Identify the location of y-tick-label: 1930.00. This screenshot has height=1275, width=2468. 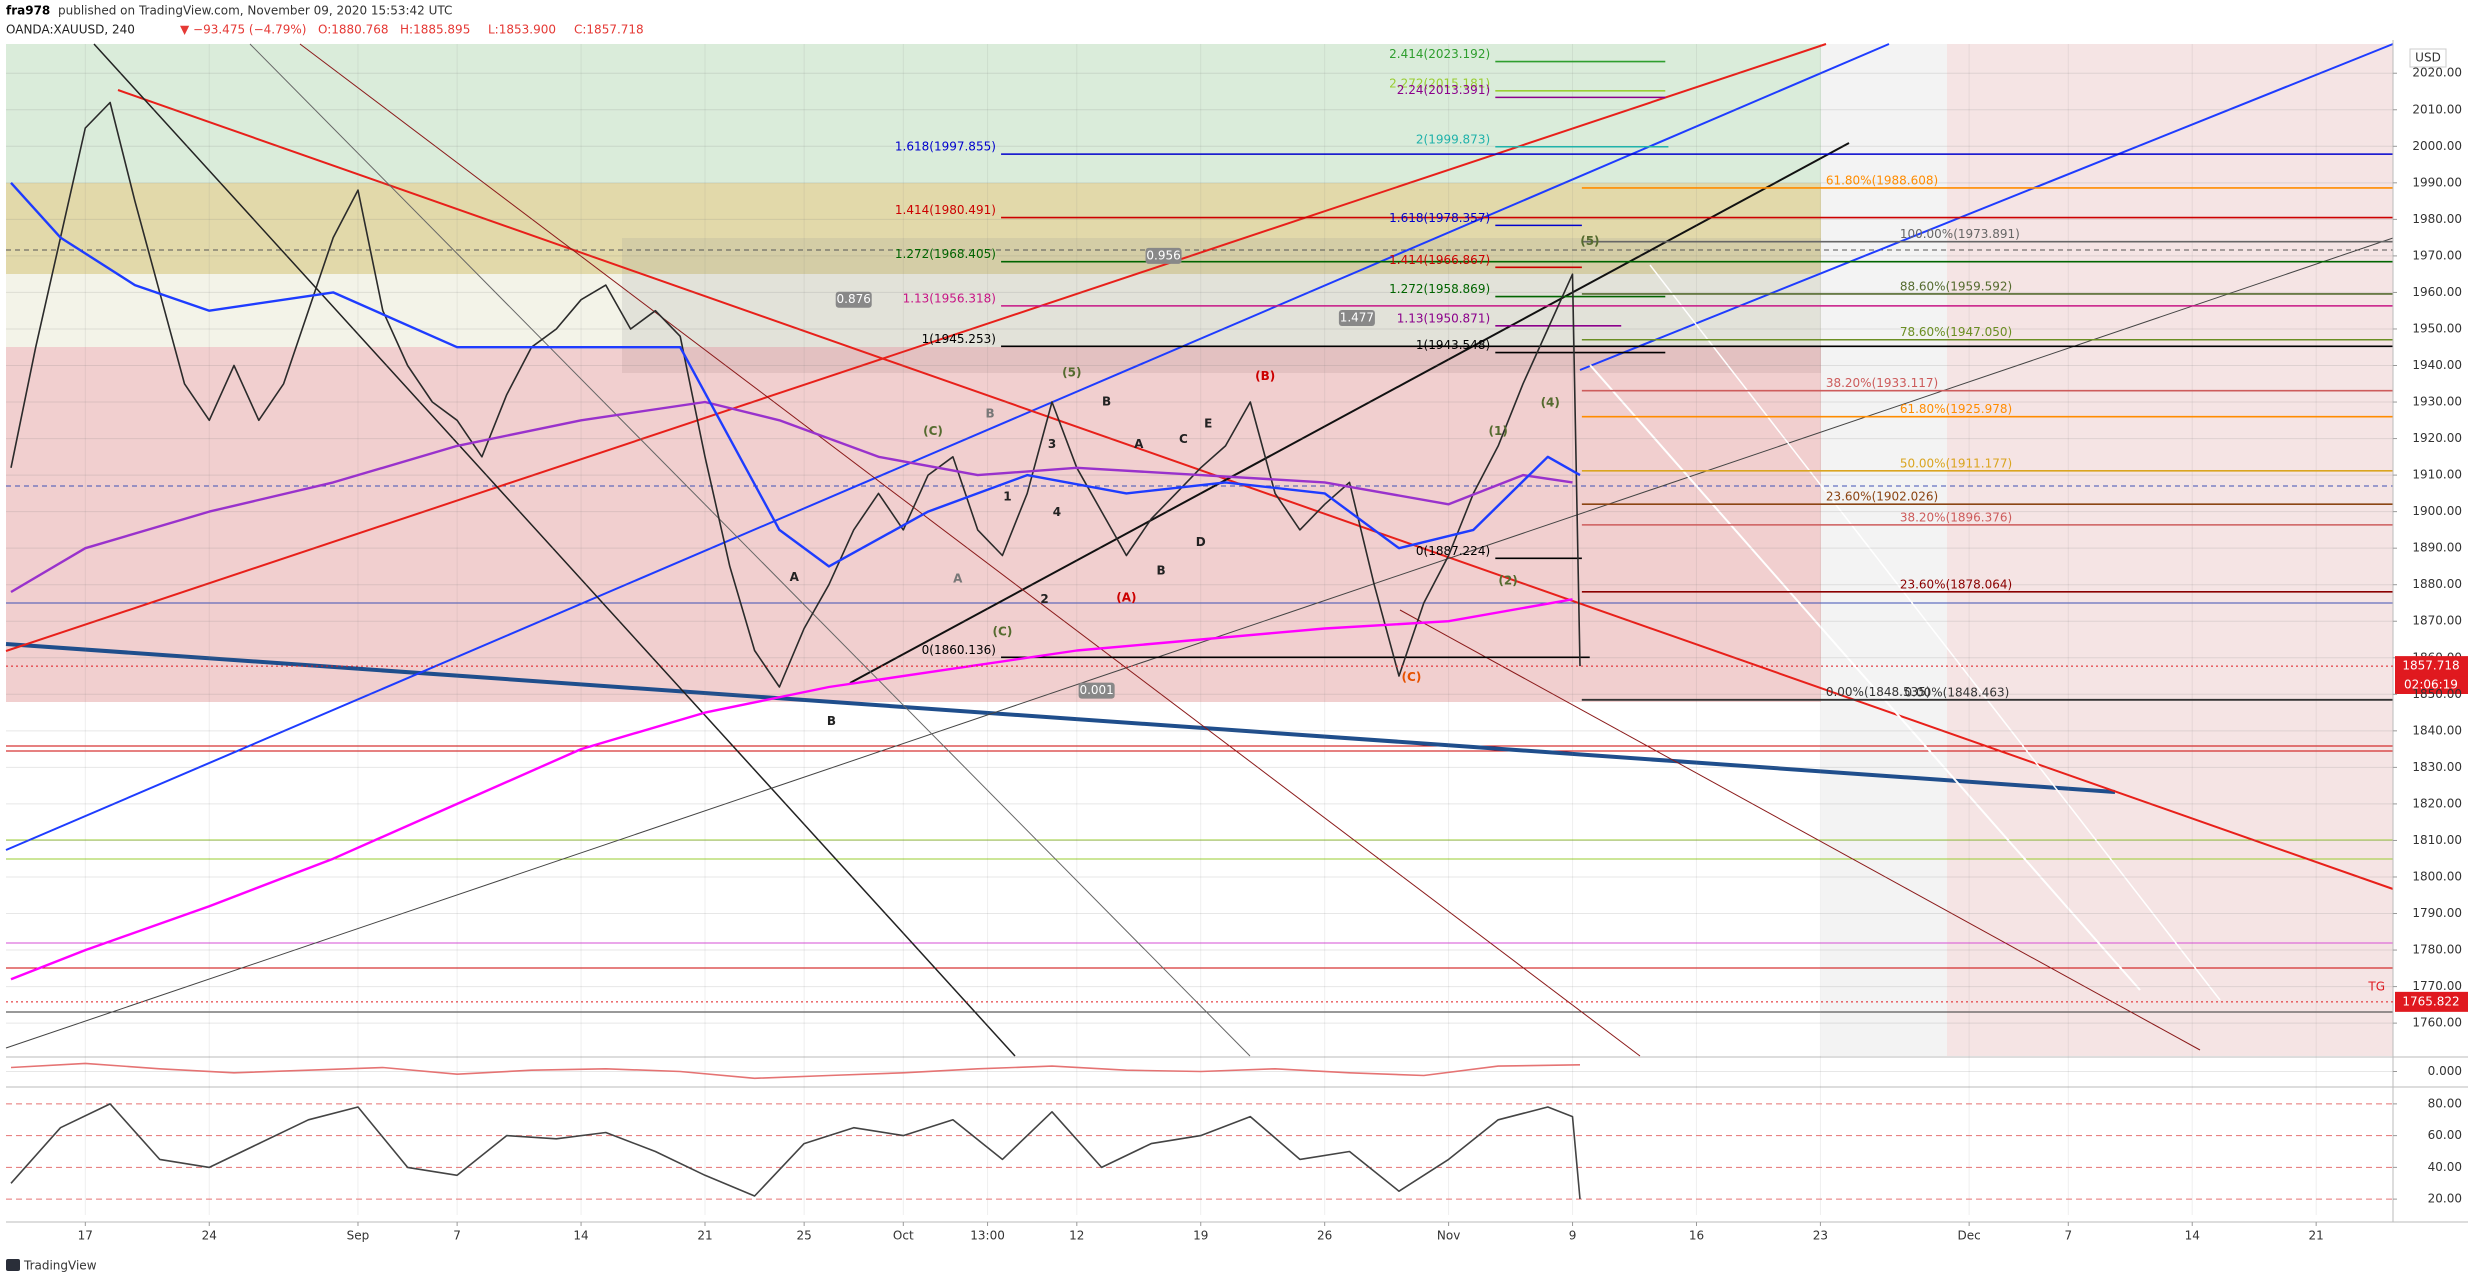
(2437, 402).